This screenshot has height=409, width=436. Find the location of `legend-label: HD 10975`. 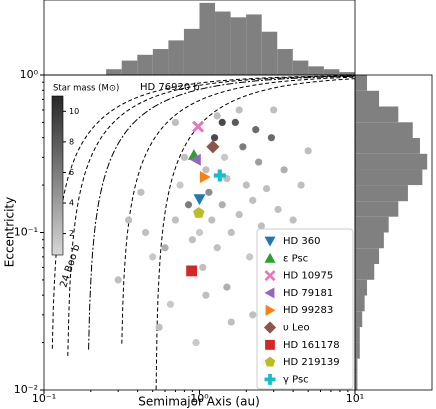

legend-label: HD 10975 is located at coordinates (308, 276).